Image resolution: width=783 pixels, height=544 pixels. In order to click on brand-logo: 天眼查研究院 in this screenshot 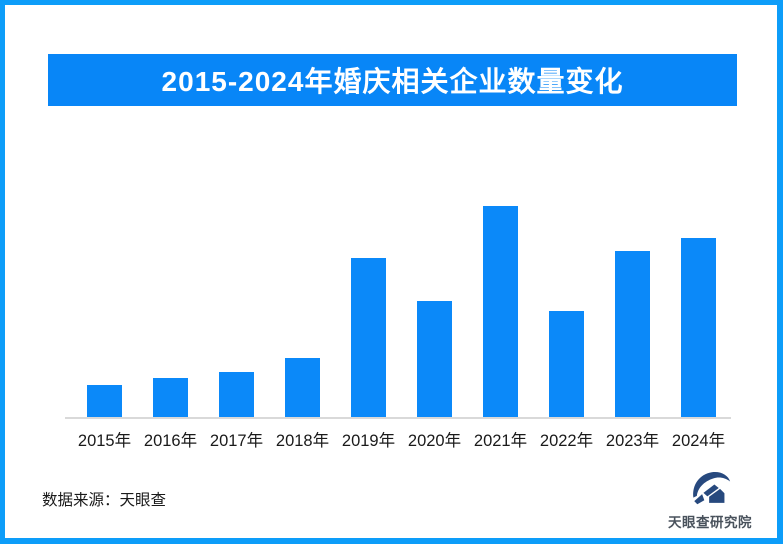, I will do `click(710, 502)`.